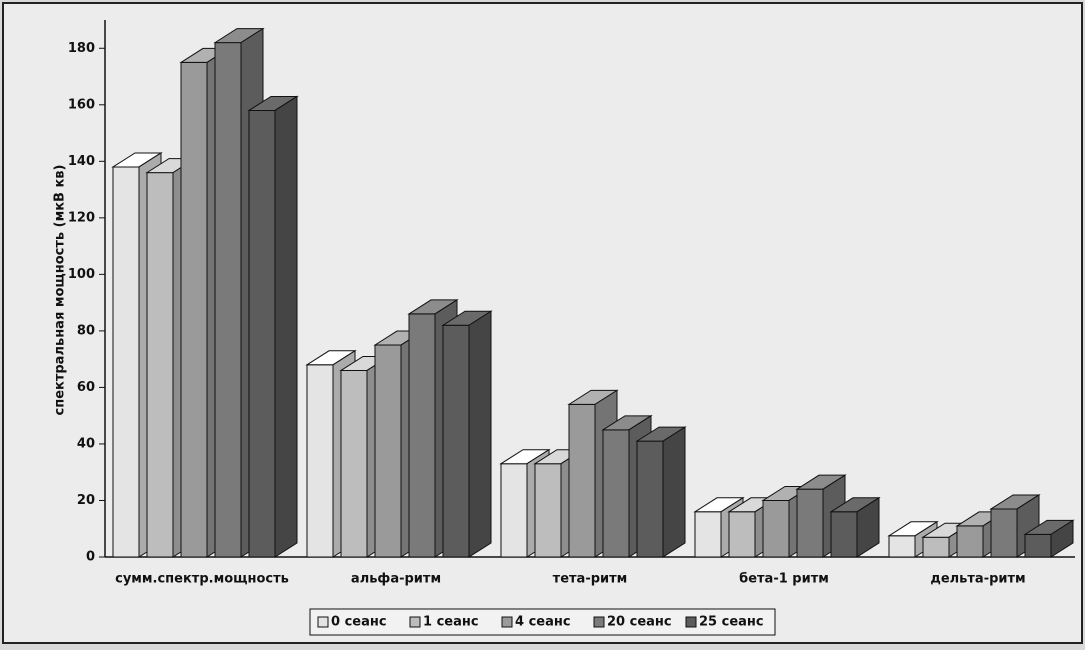 The image size is (1085, 650). Describe the element at coordinates (396, 579) in the screenshot. I see `x-tick-label: альфа-ритм` at that location.